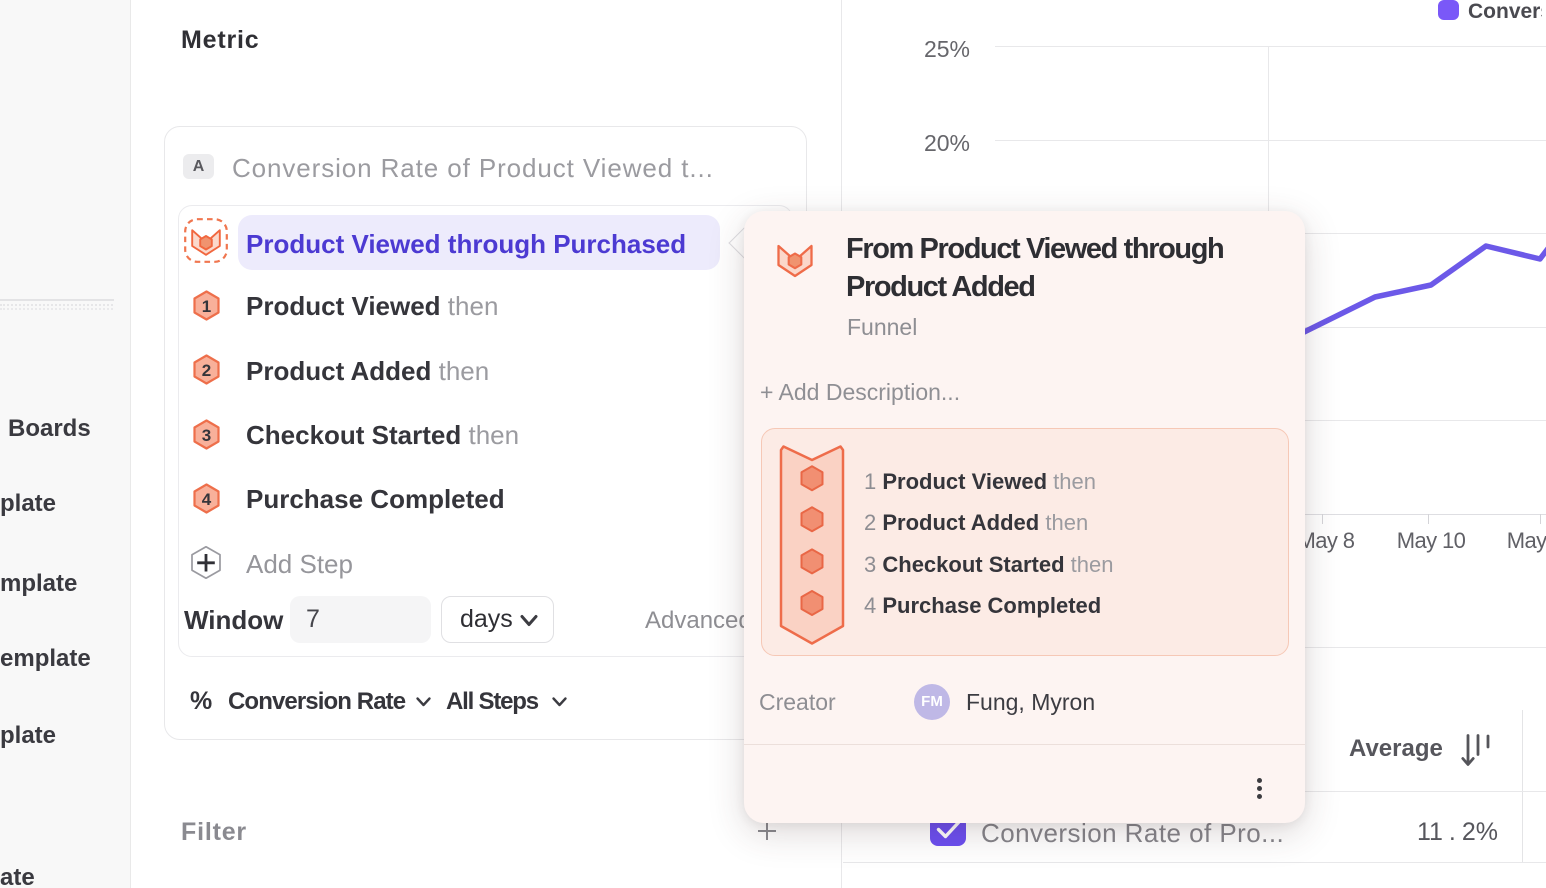  What do you see at coordinates (207, 499) in the screenshot?
I see `svg-text: 4` at bounding box center [207, 499].